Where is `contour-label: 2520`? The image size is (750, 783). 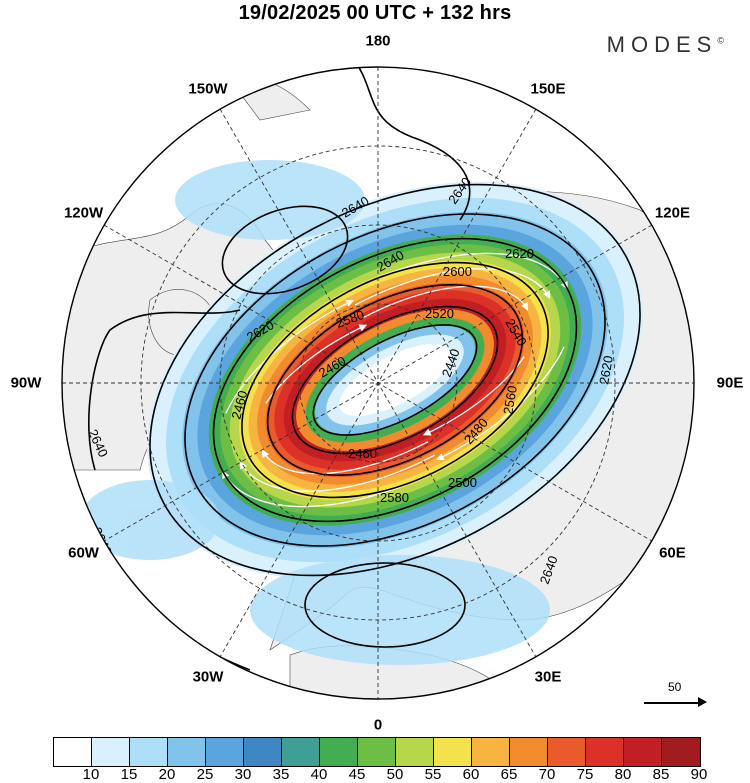
contour-label: 2520 is located at coordinates (439, 313).